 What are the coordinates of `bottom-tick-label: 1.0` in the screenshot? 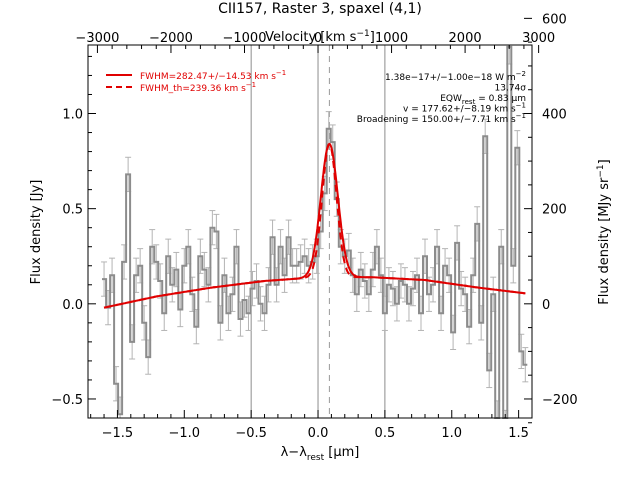 It's located at (451, 433).